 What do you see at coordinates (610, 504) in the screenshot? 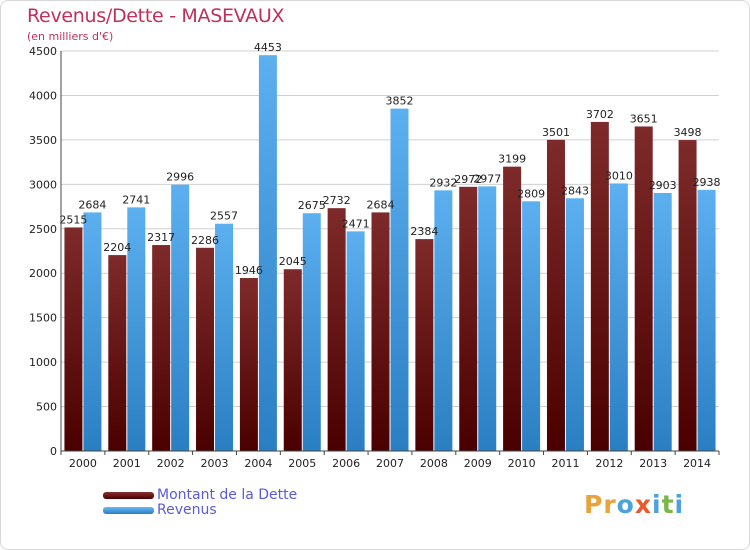
I see `logo-letter: r` at bounding box center [610, 504].